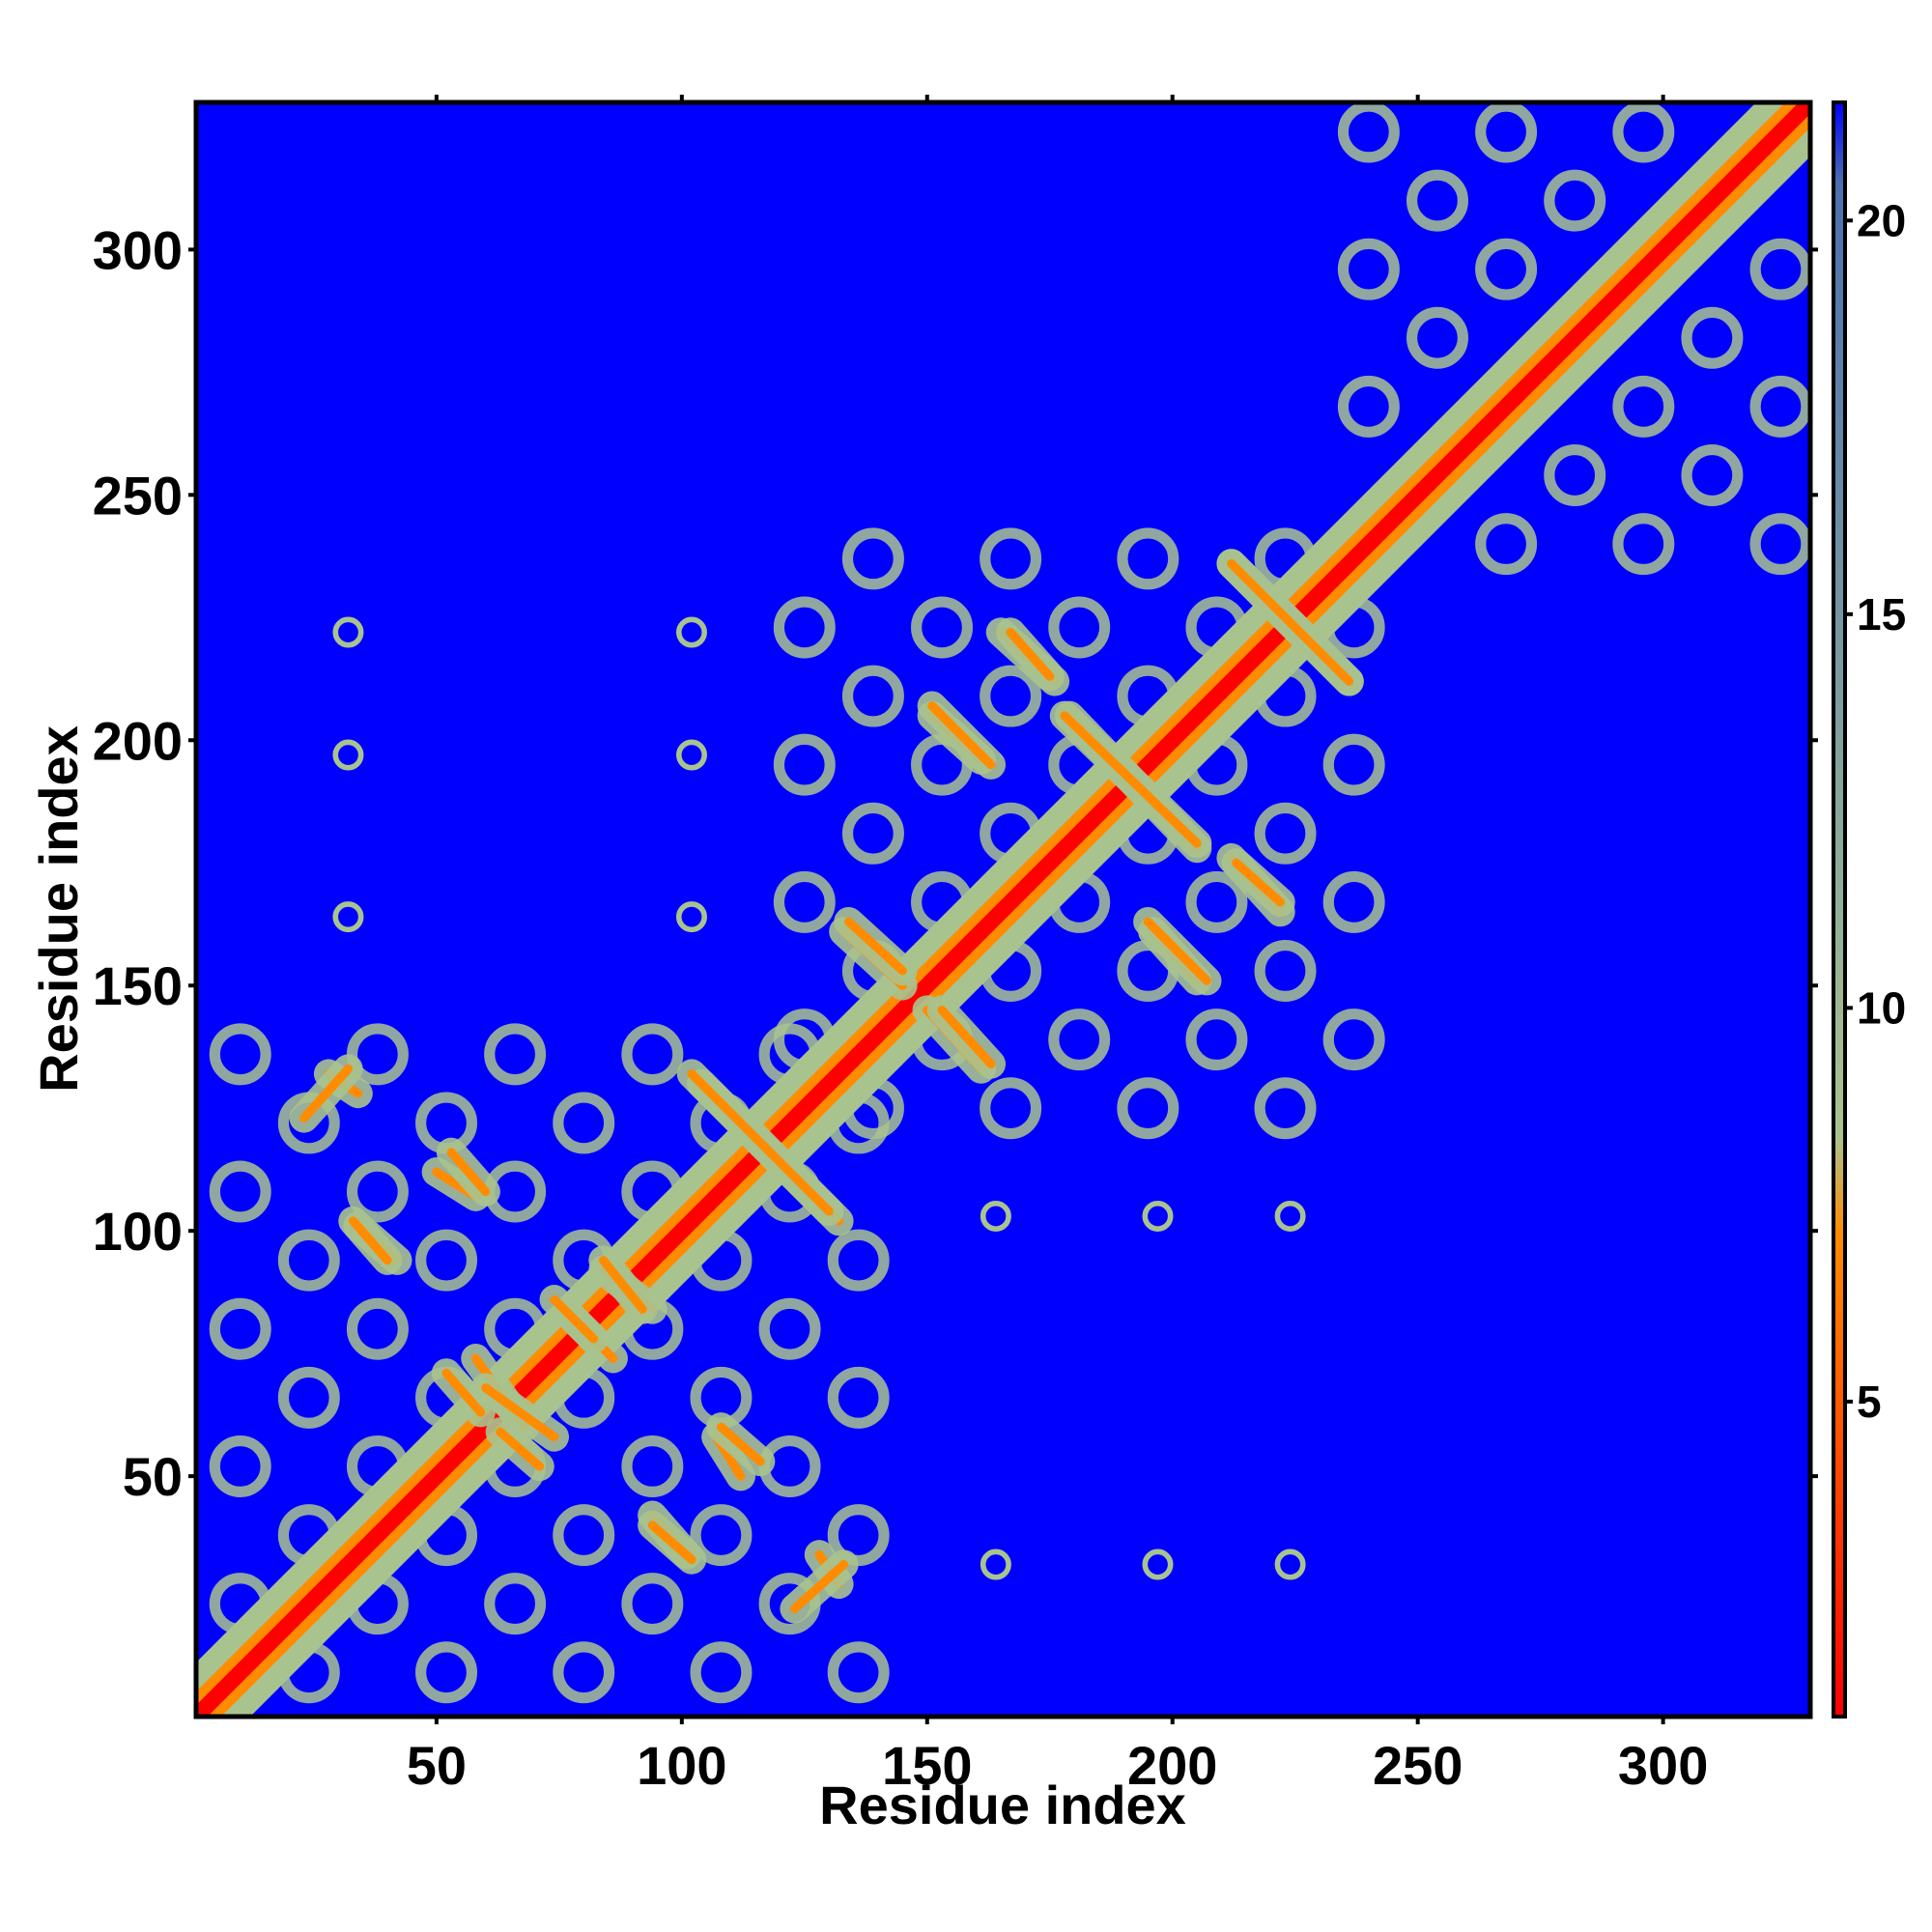 The image size is (1932, 1932). Describe the element at coordinates (437, 1765) in the screenshot. I see `x-tick-label: 50` at that location.